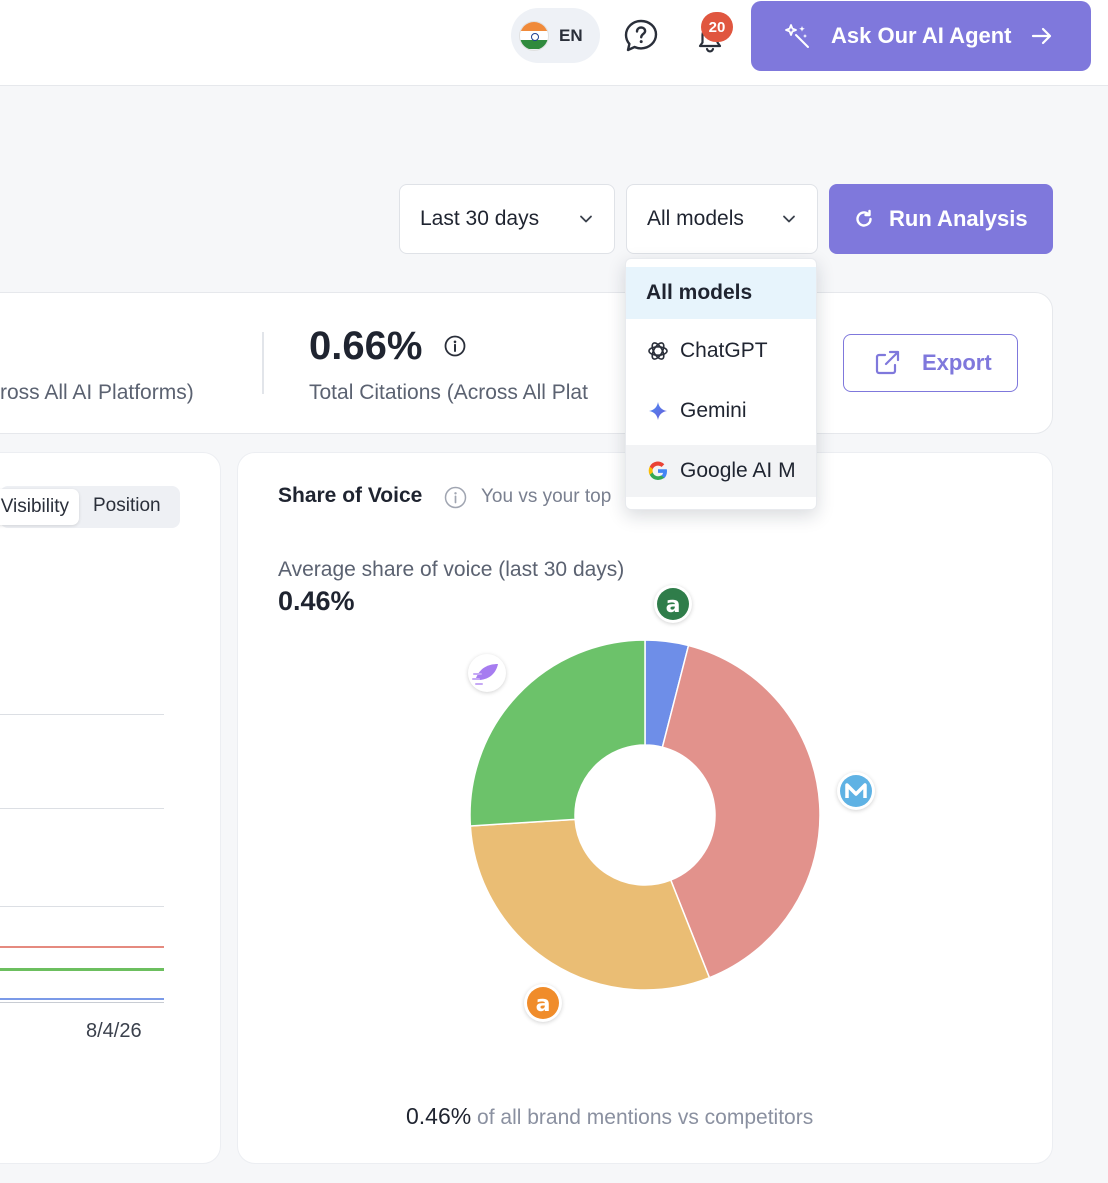 This screenshot has height=1183, width=1108. I want to click on run-analysis-label: Run Analysis, so click(958, 218).